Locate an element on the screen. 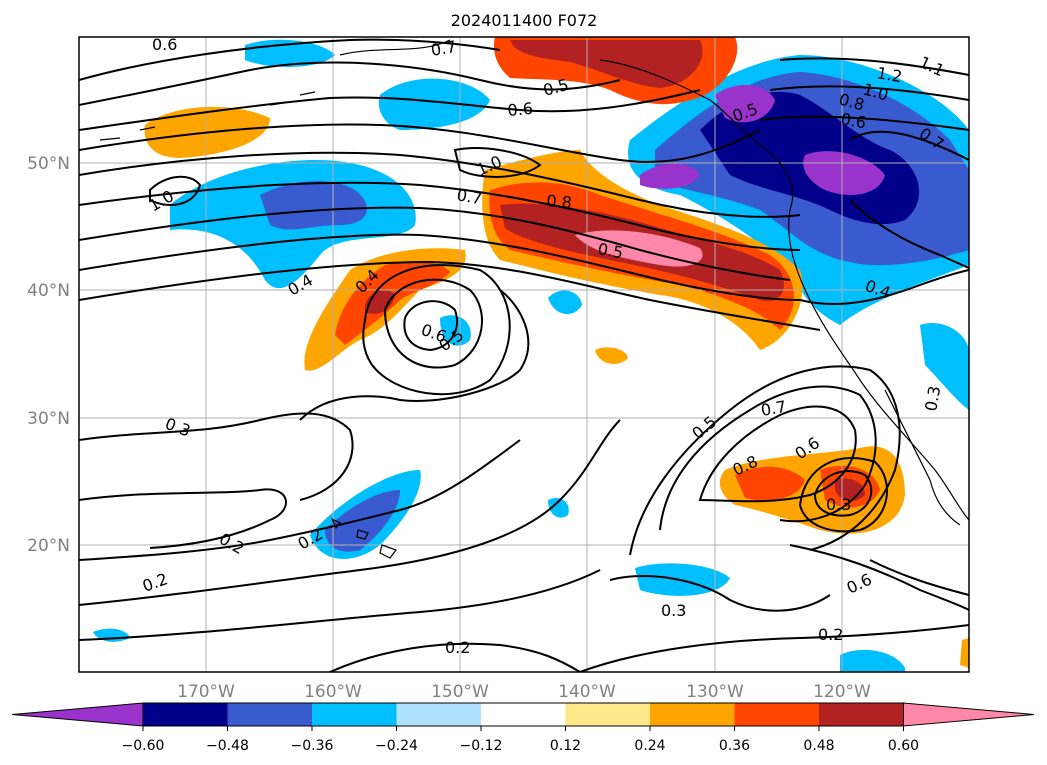  shade-pos-small is located at coordinates (611, 355).